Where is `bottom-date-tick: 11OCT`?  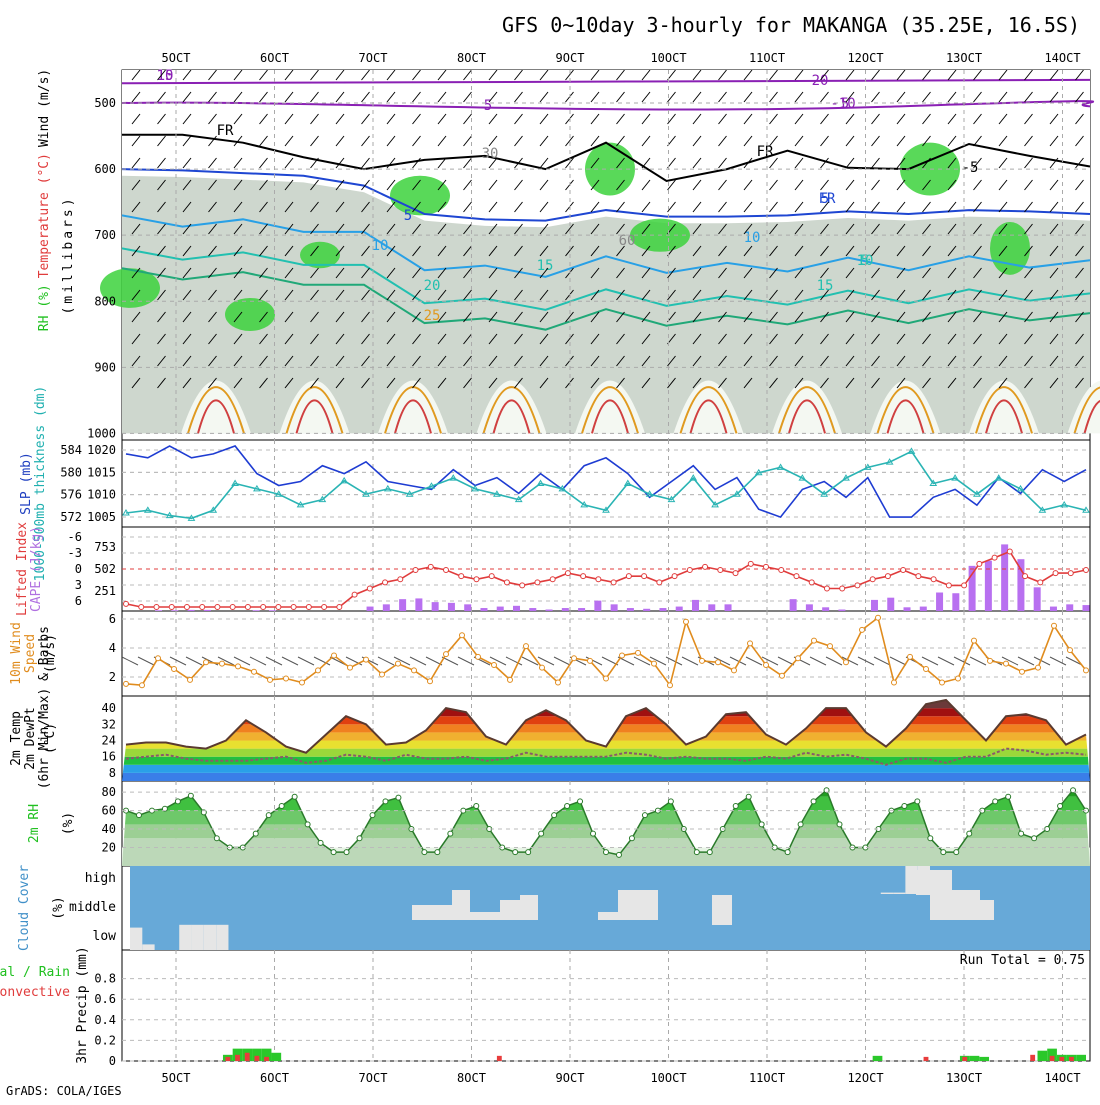
bottom-date-tick: 11OCT is located at coordinates (767, 1078).